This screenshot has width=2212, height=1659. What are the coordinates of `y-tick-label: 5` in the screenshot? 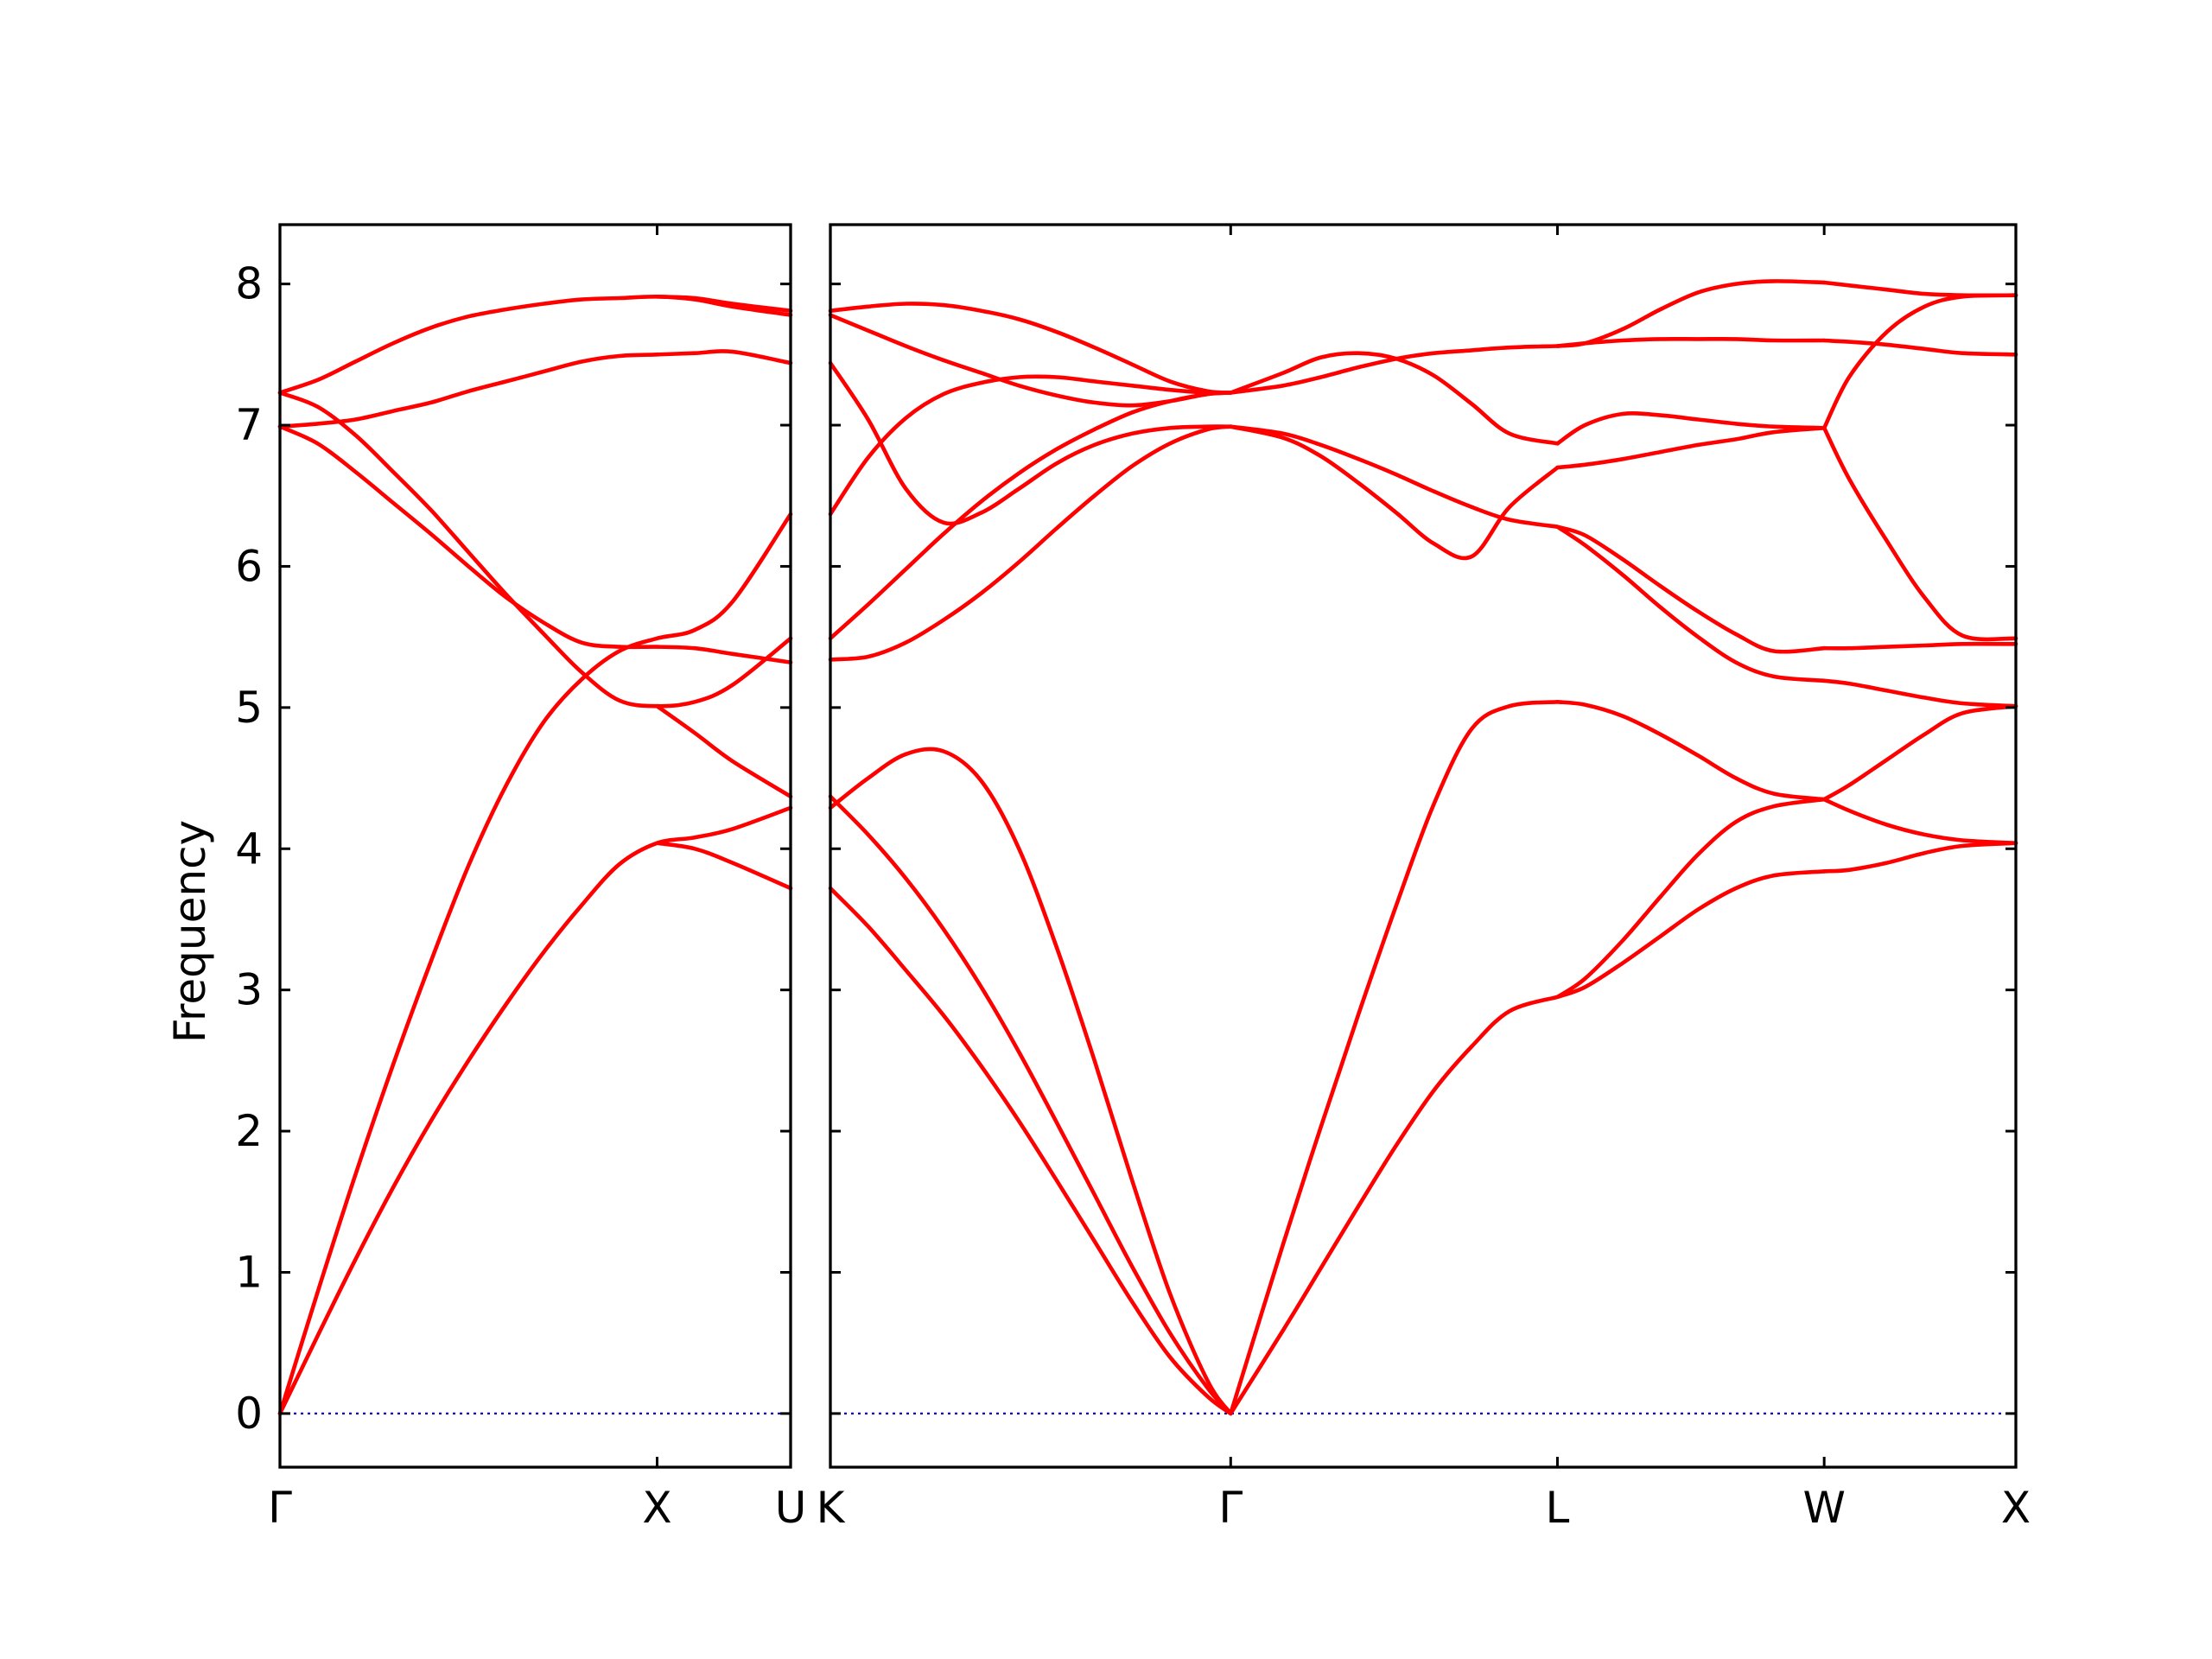 It's located at (249, 708).